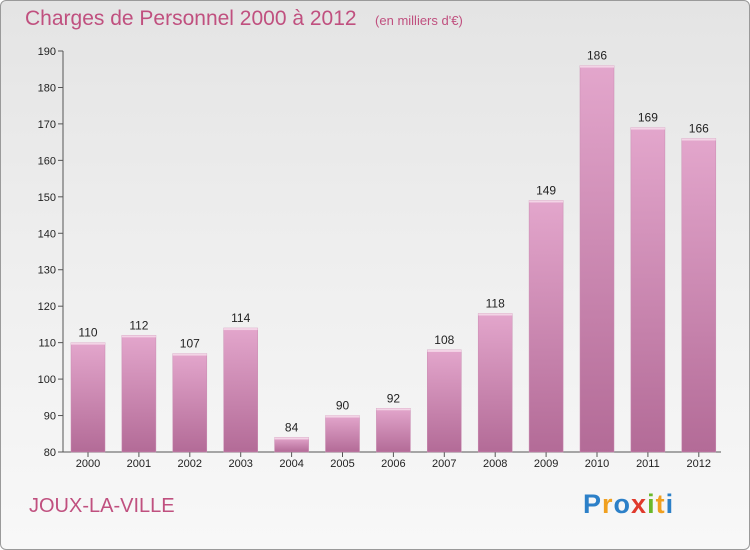 Image resolution: width=750 pixels, height=550 pixels. What do you see at coordinates (240, 464) in the screenshot?
I see `x-tick-label: 2003` at bounding box center [240, 464].